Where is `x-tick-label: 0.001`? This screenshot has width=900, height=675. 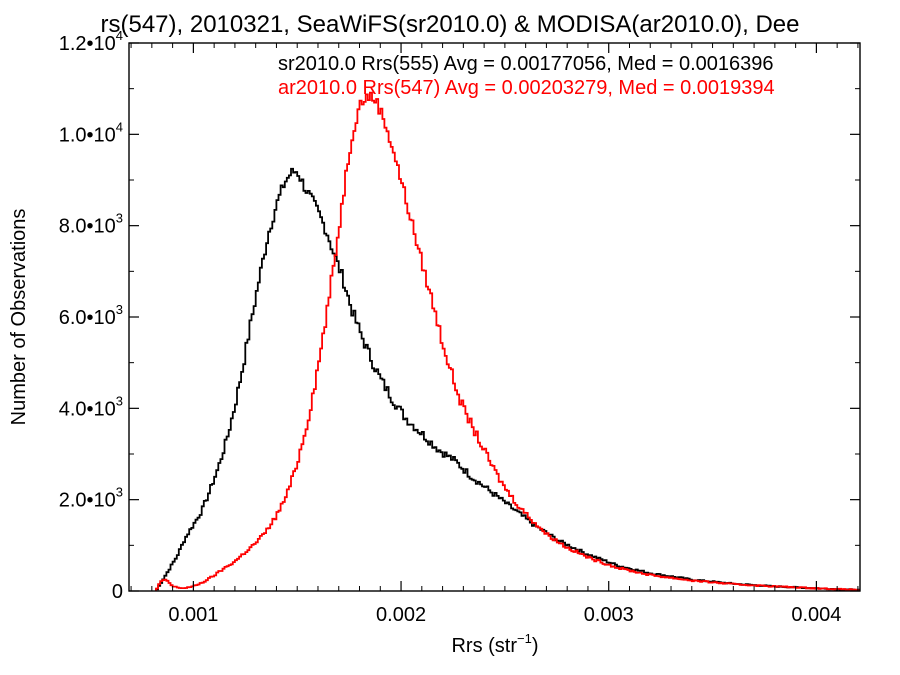
x-tick-label: 0.001 is located at coordinates (193, 615).